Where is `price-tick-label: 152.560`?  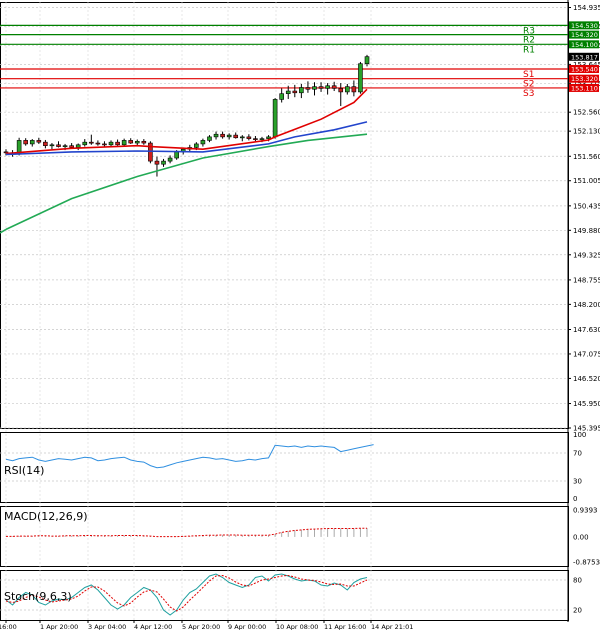 price-tick-label: 152.560 is located at coordinates (586, 113).